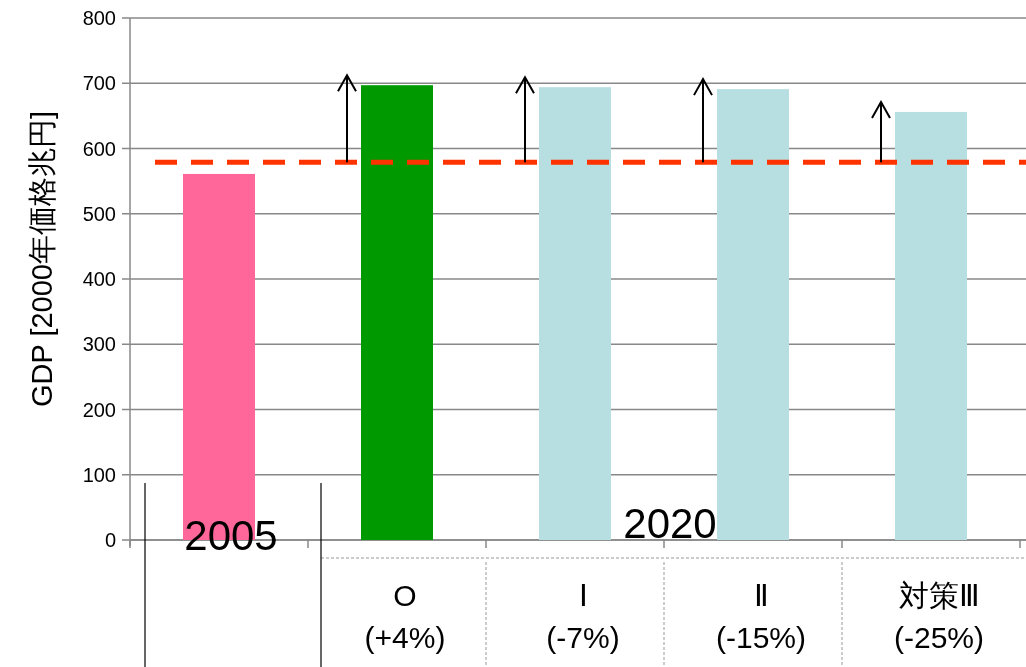 This screenshot has height=667, width=1026. I want to click on x-tick-label: 2005, so click(231, 535).